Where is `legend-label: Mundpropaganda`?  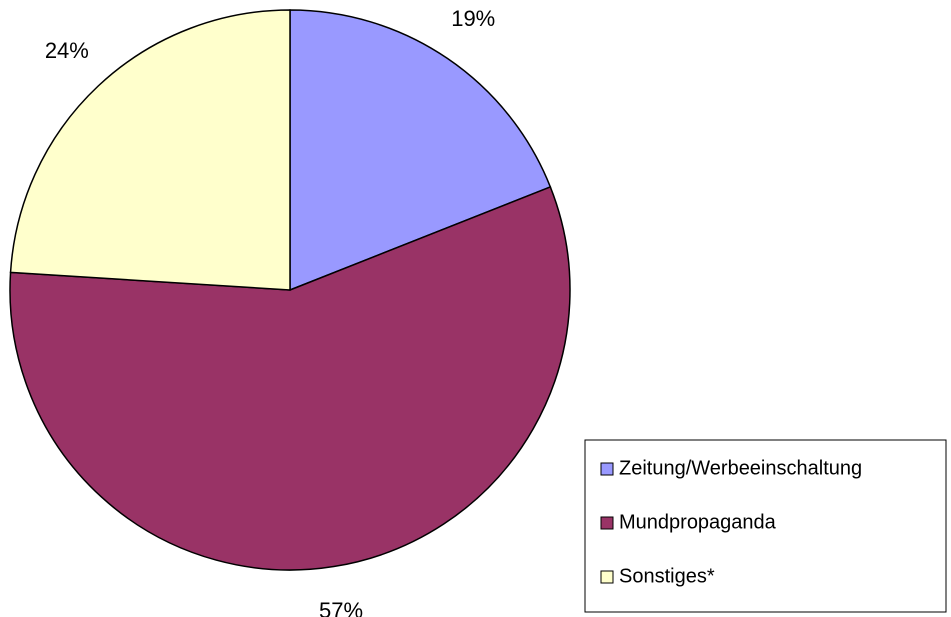
legend-label: Mundpropaganda is located at coordinates (698, 522).